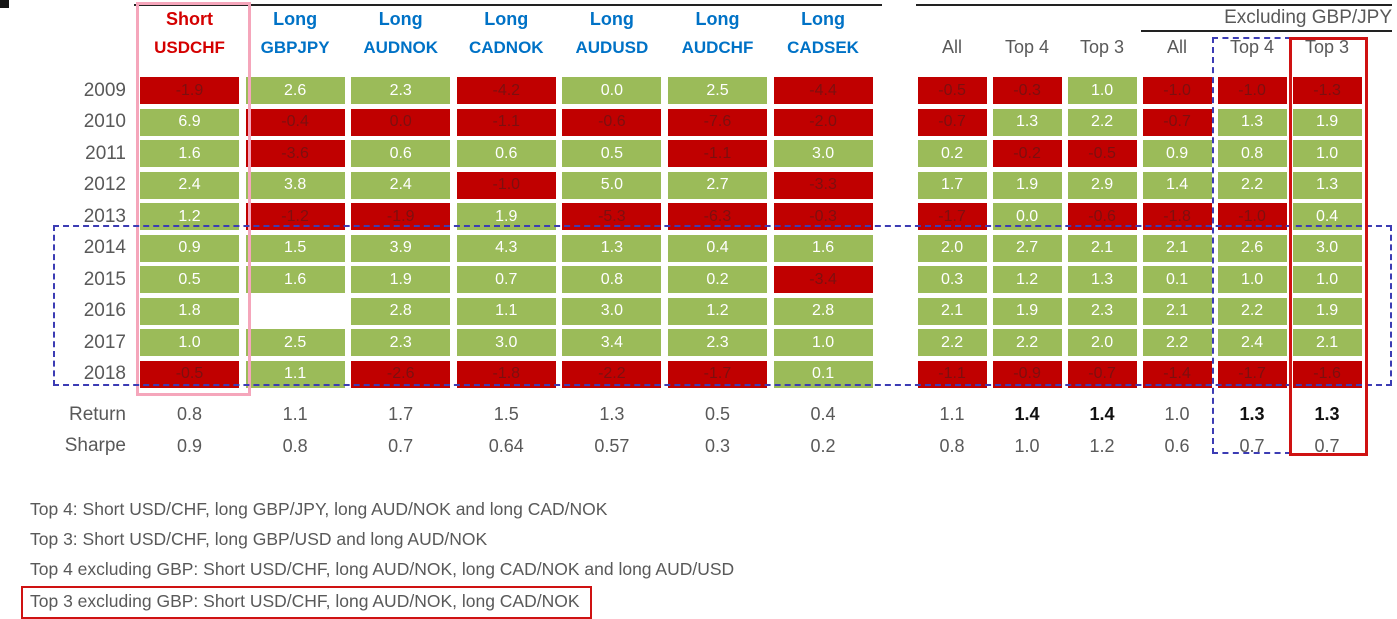 The image size is (1397, 619). I want to click on cell-2010-long_gbpjpy: -0.4, so click(295, 122).